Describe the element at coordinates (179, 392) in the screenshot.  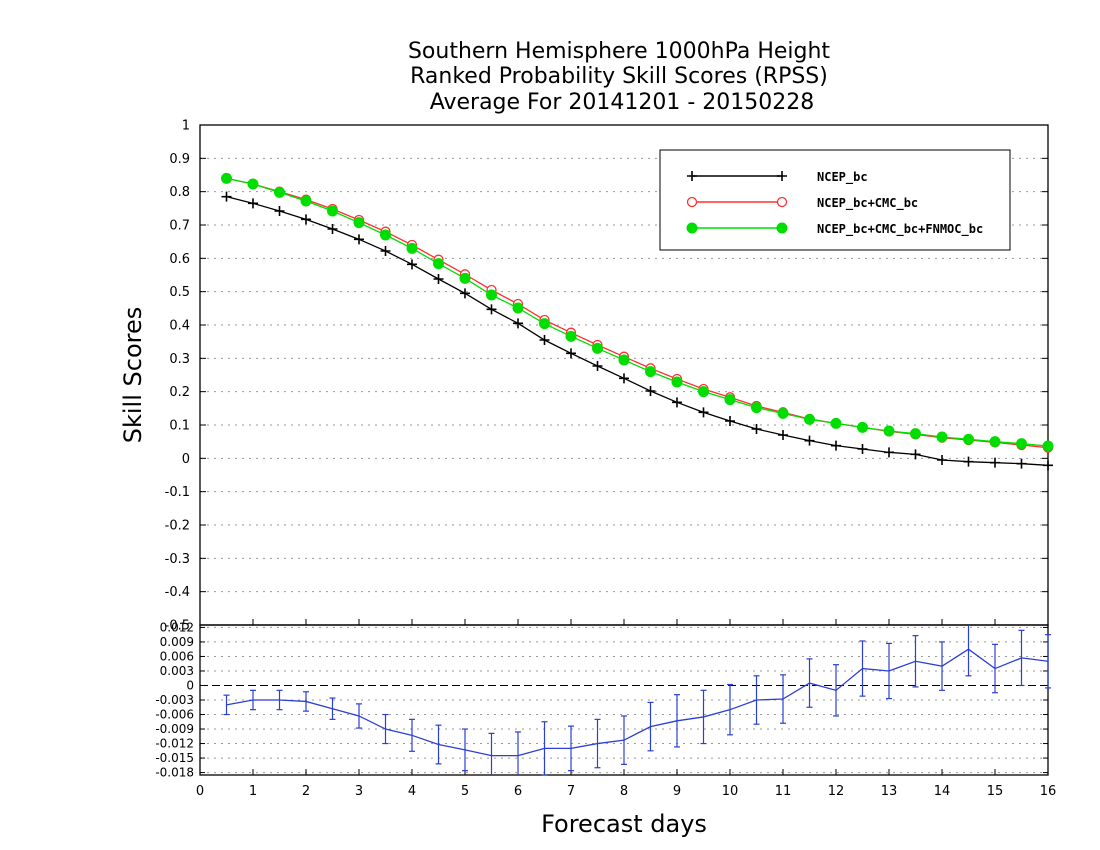
I see `top-y-tick-label: 0.2` at that location.